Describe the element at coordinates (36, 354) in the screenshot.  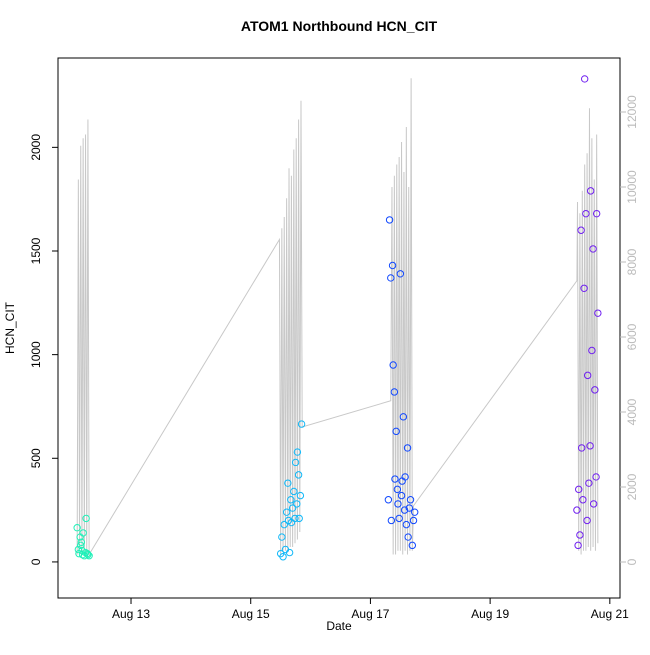
I see `y-tick-label: 1000` at that location.